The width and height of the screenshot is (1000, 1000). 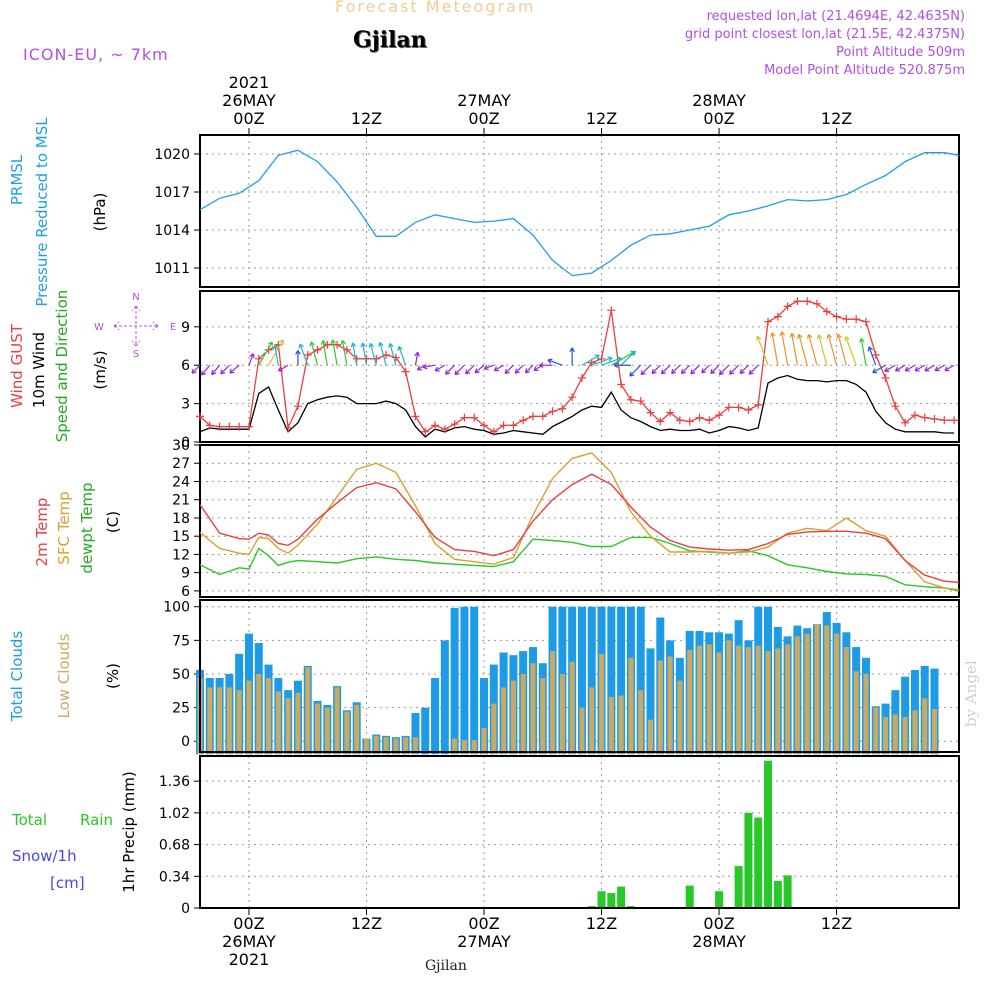 I want to click on y-tick-label: 100, so click(x=176, y=608).